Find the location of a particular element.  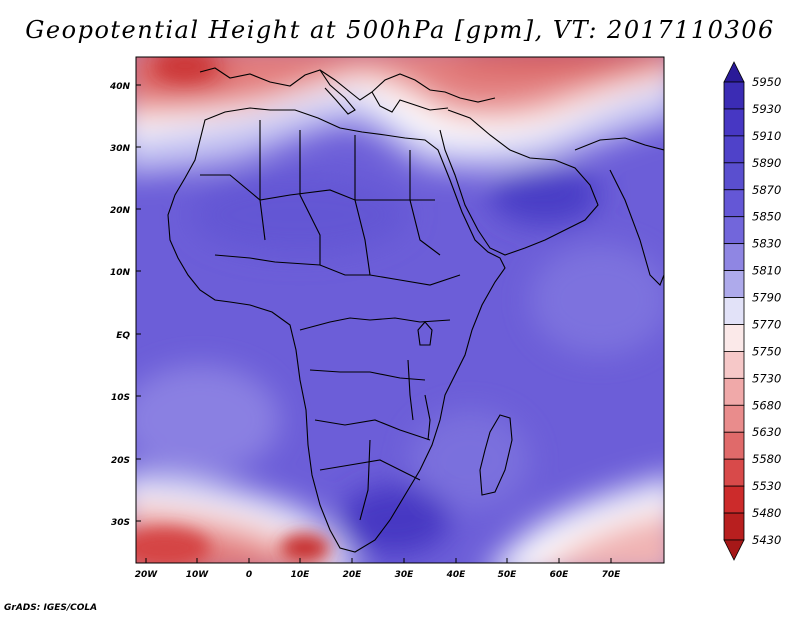

colorbar-label: 5530 is located at coordinates (766, 486).